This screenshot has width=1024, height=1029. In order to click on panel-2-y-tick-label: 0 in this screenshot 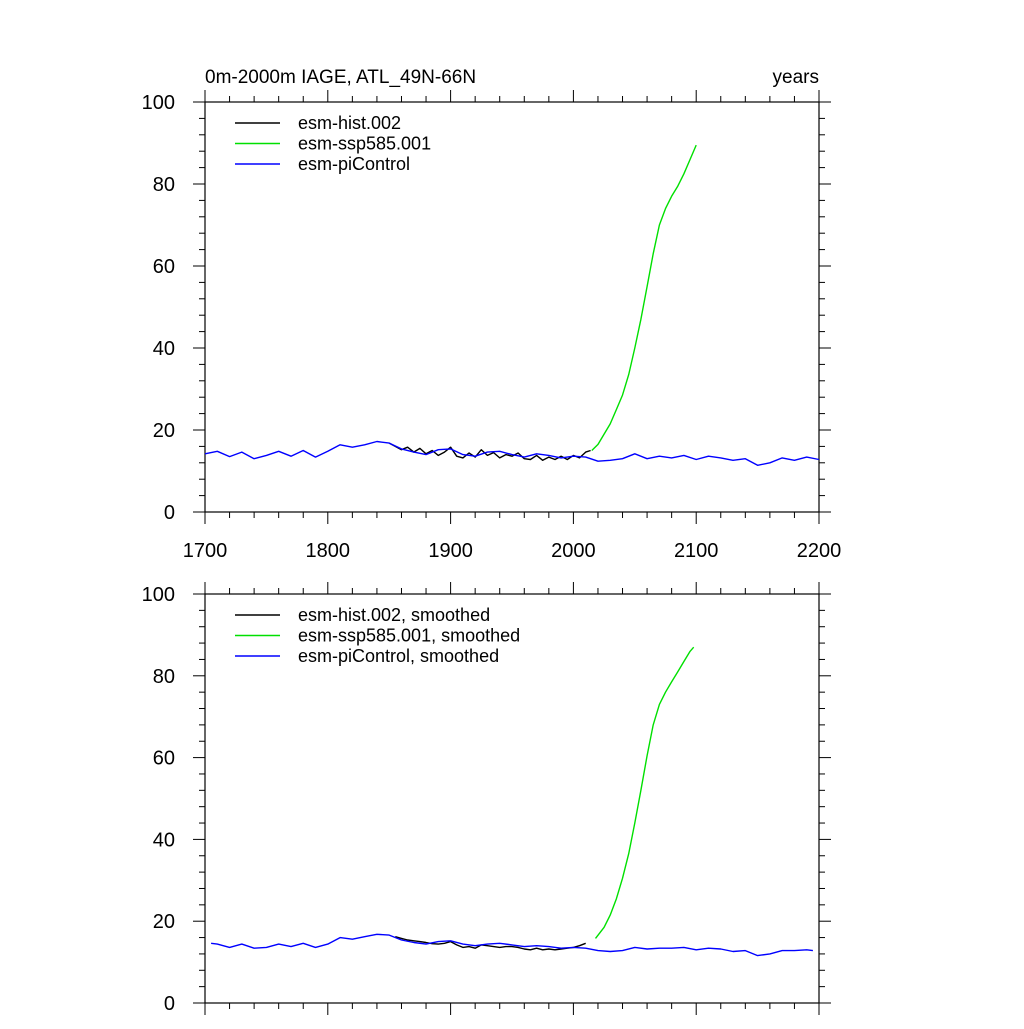, I will do `click(169, 1004)`.